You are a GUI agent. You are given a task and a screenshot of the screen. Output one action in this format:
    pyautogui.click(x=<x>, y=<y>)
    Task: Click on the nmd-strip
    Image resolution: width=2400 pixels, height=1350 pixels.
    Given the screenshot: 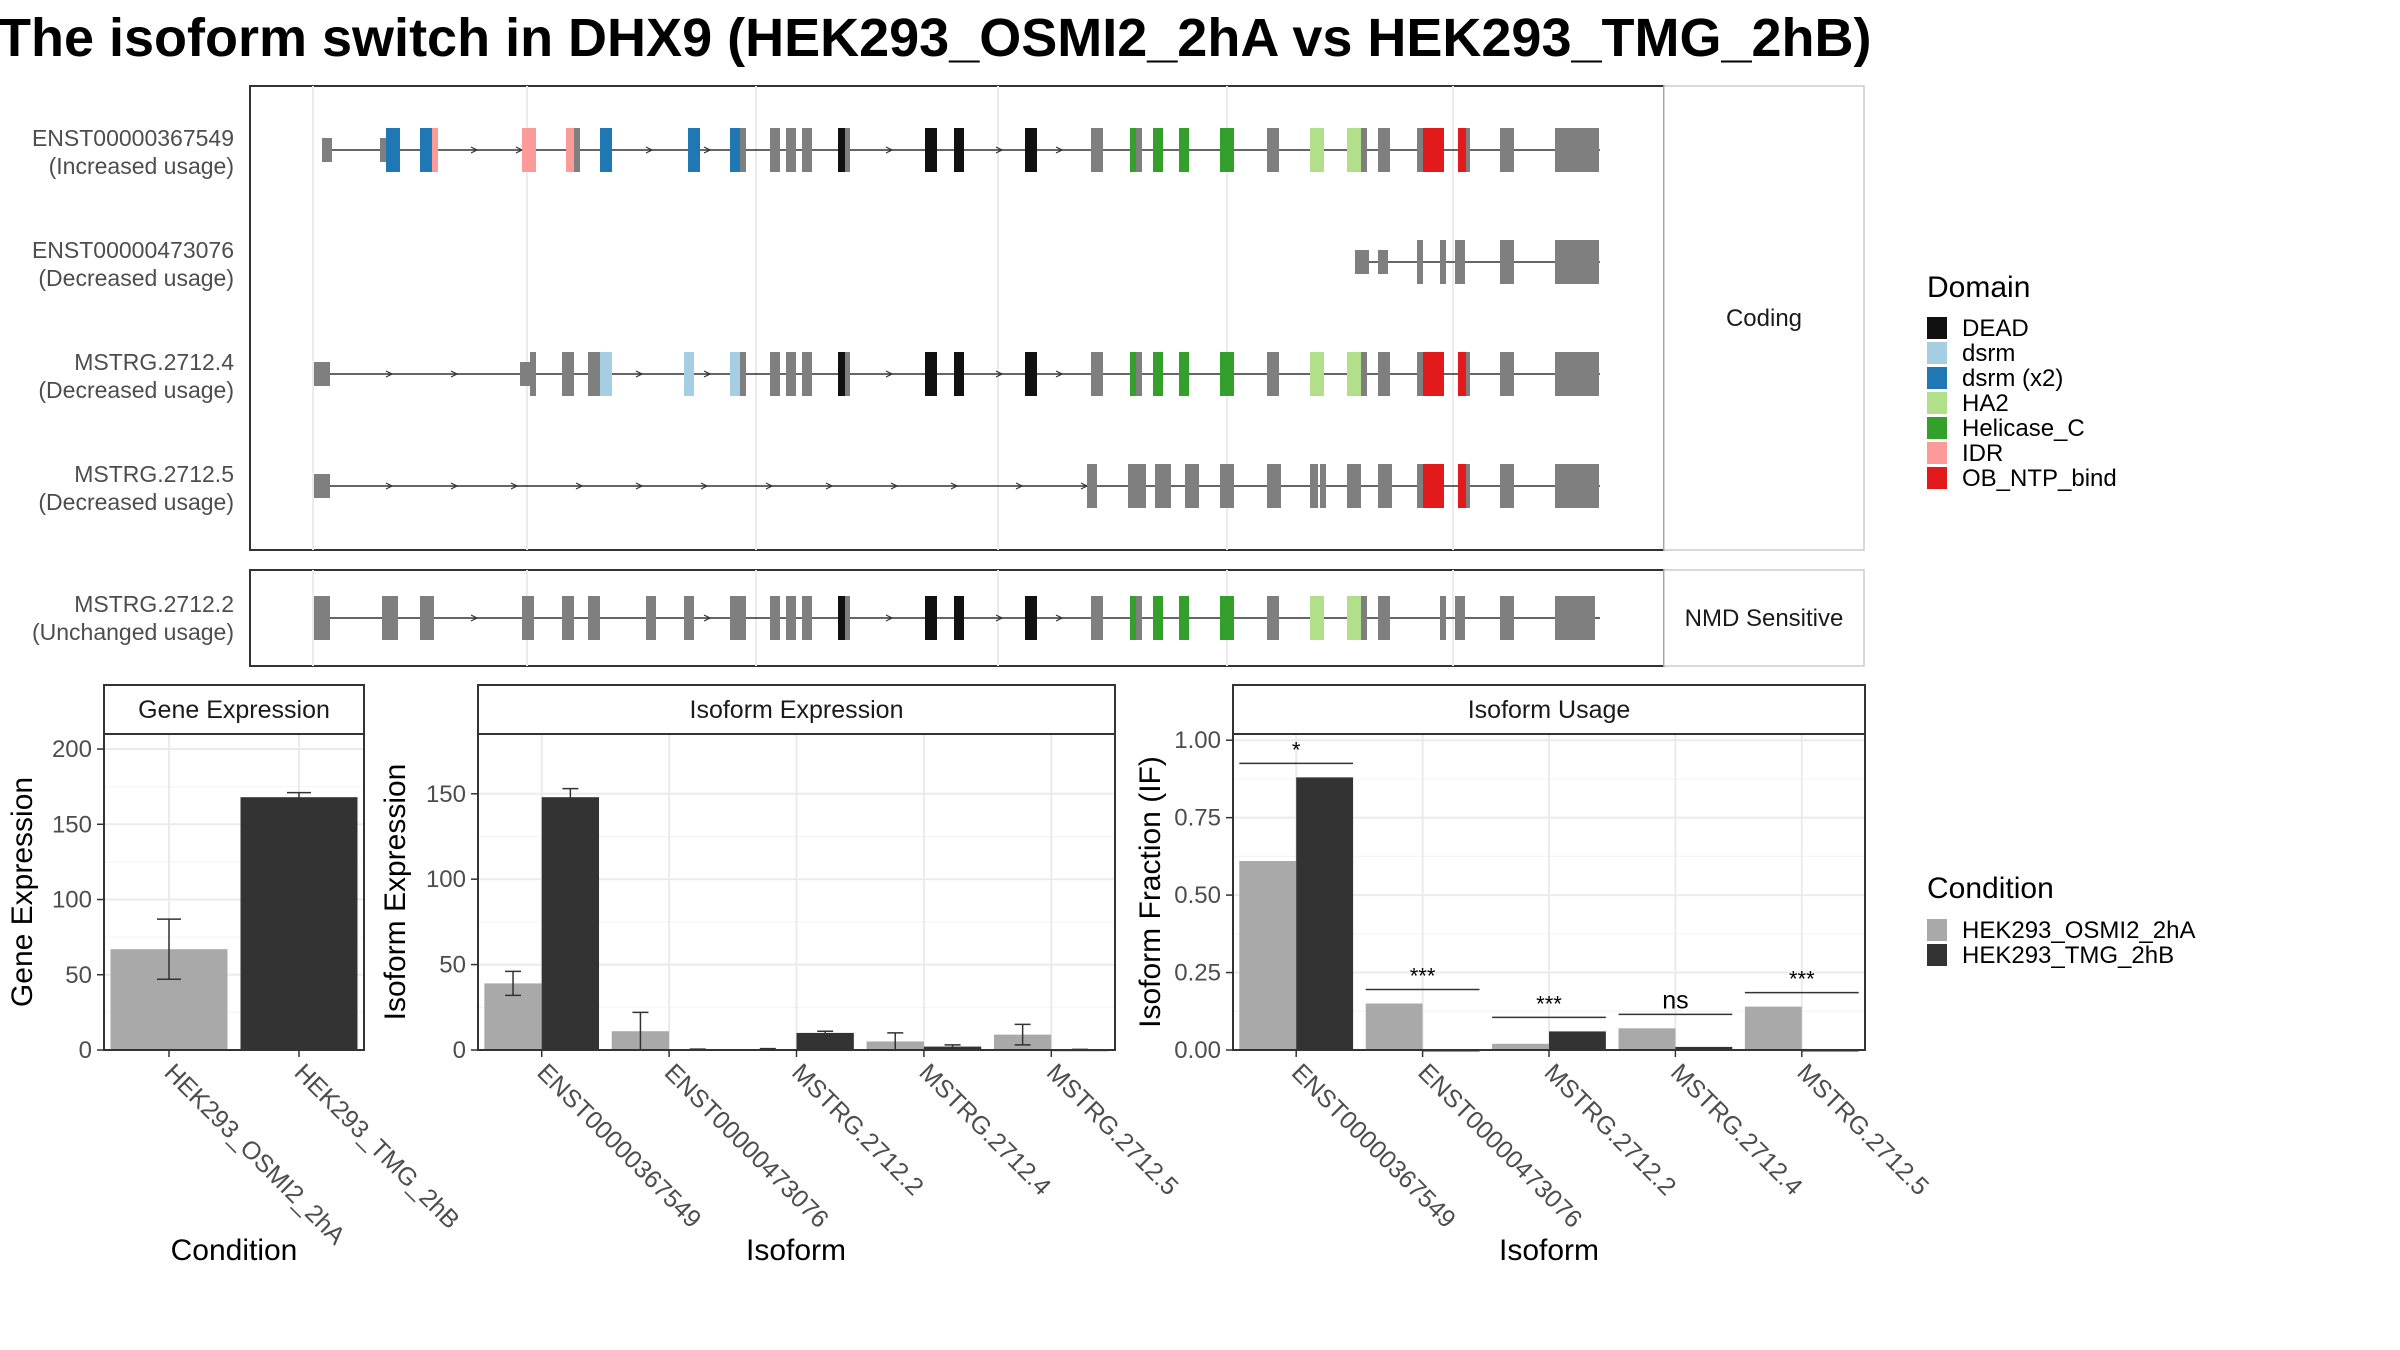 What is the action you would take?
    pyautogui.click(x=1764, y=618)
    